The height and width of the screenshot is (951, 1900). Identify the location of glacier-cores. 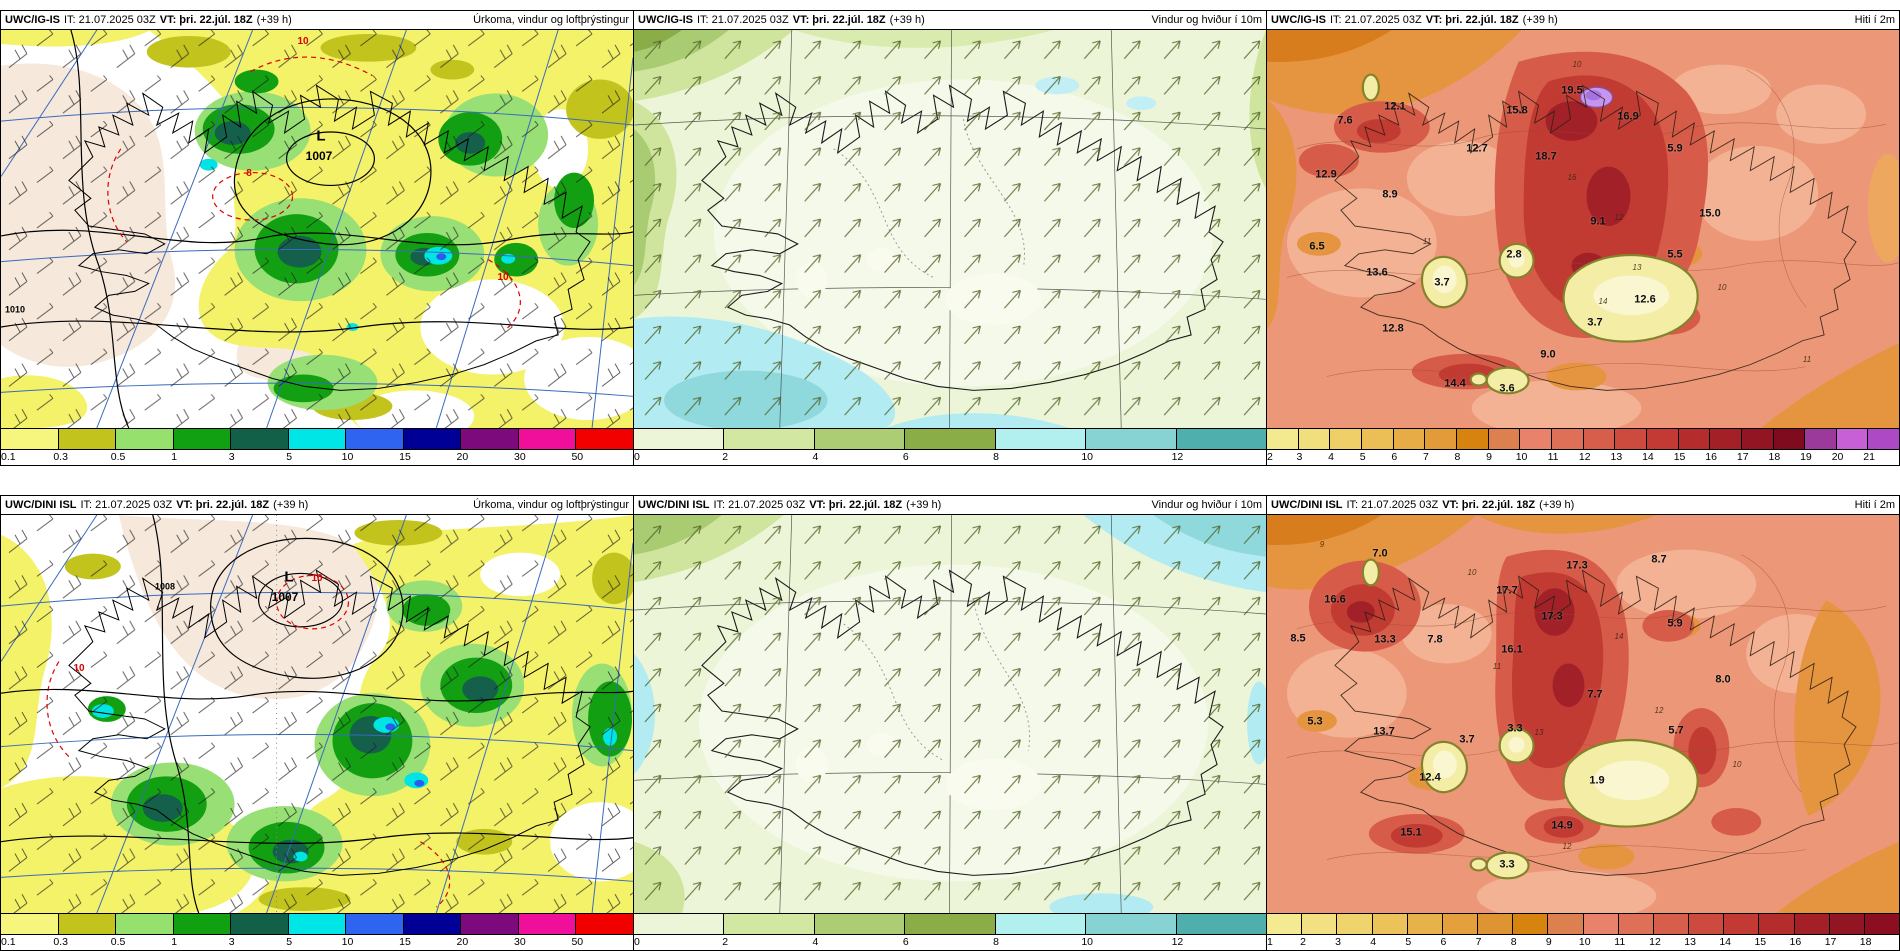
(1551, 768).